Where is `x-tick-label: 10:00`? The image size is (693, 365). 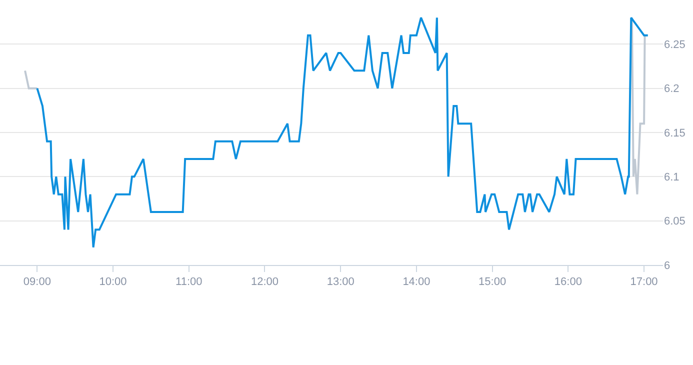
x-tick-label: 10:00 is located at coordinates (113, 282).